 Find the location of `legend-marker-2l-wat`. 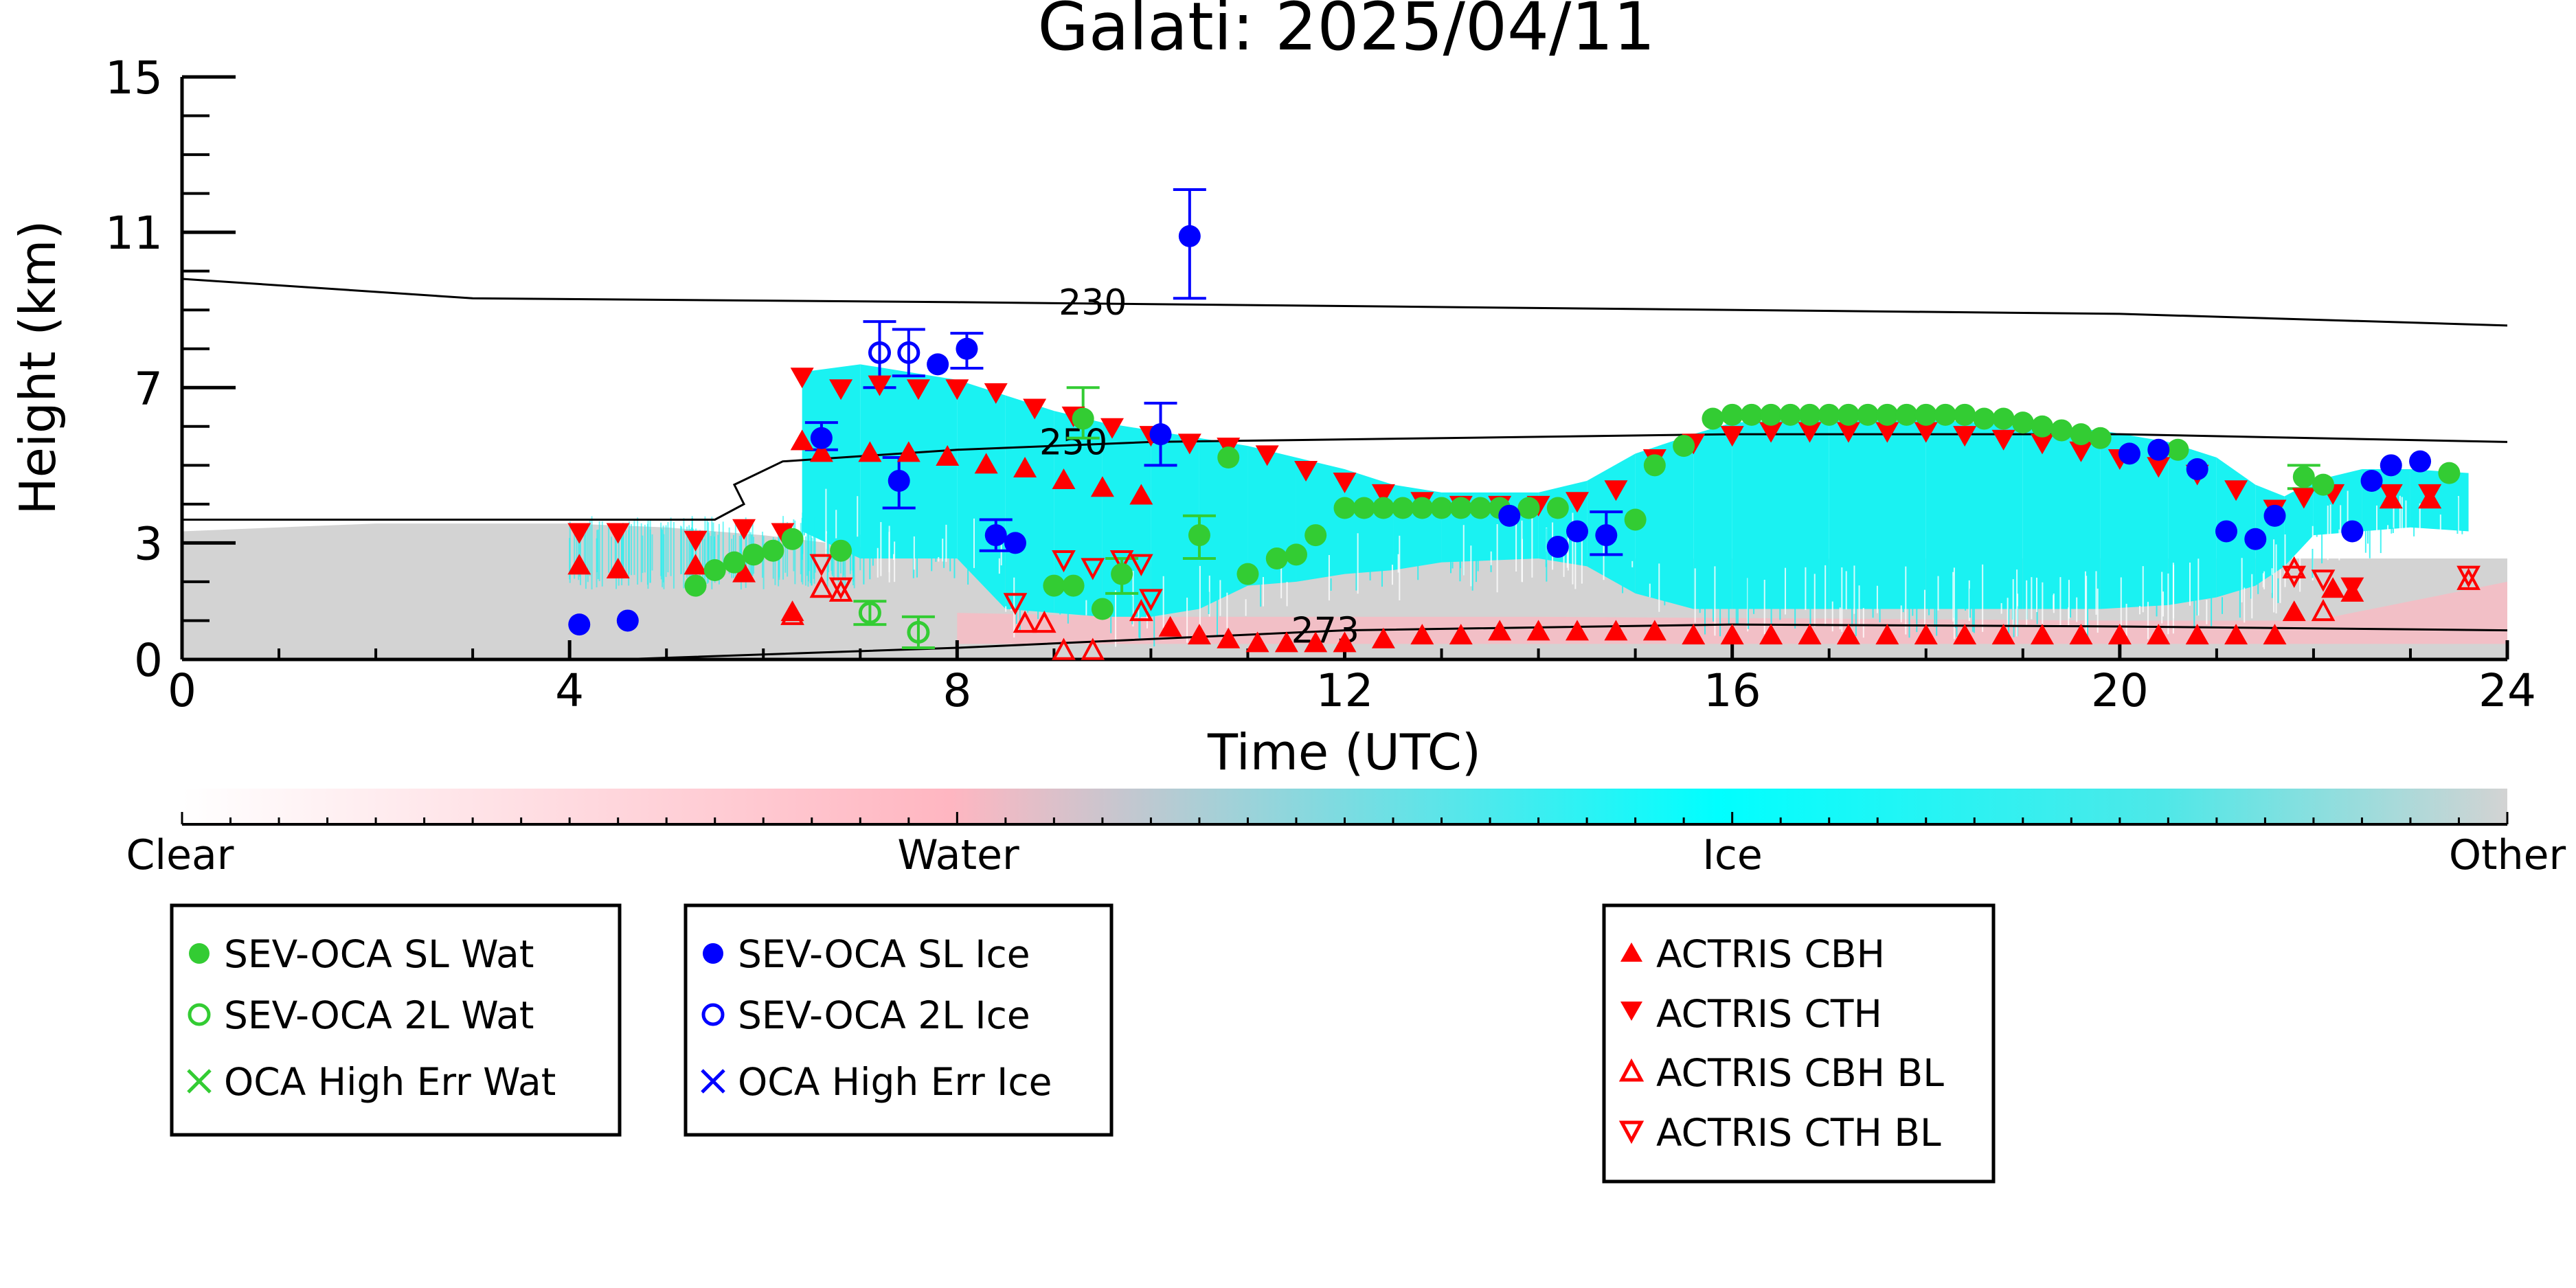

legend-marker-2l-wat is located at coordinates (199, 1014).